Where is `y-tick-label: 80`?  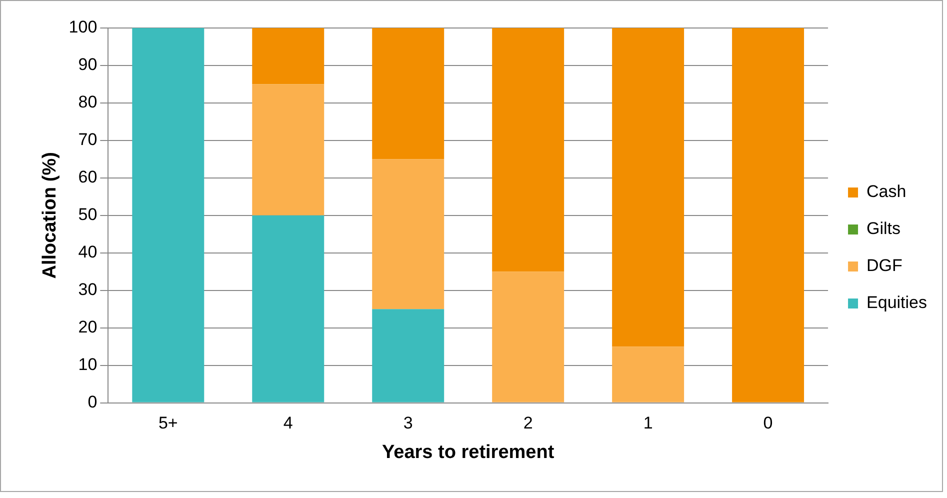
y-tick-label: 80 is located at coordinates (88, 102).